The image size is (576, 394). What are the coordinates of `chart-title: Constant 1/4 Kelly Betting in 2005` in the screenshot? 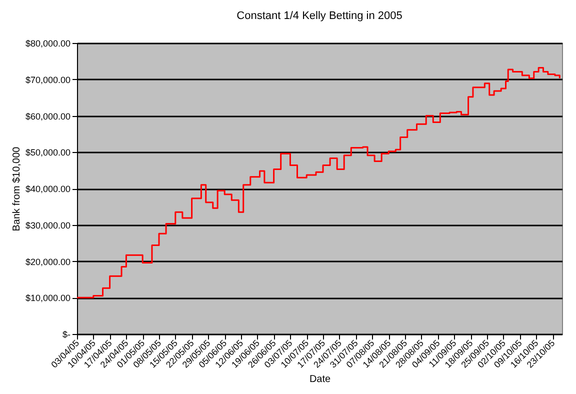 It's located at (319, 16).